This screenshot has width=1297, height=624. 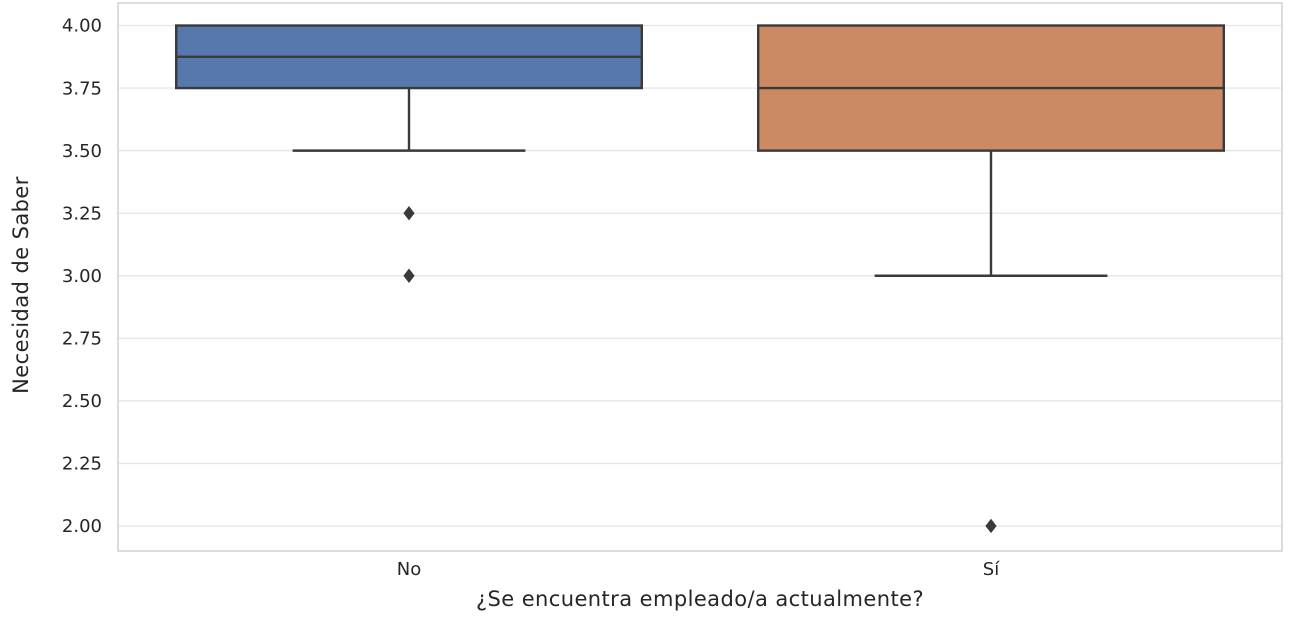 What do you see at coordinates (700, 599) in the screenshot?
I see `x-axis-title: ¿Se encuentra empleado/a actualmente?` at bounding box center [700, 599].